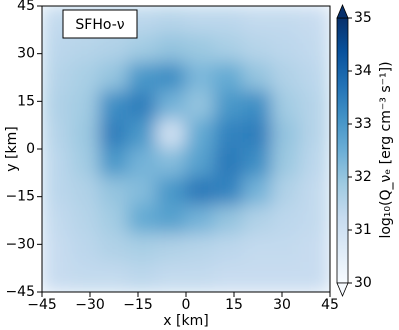 This screenshot has height=330, width=399. I want to click on y-axis-label: y [km], so click(12, 148).